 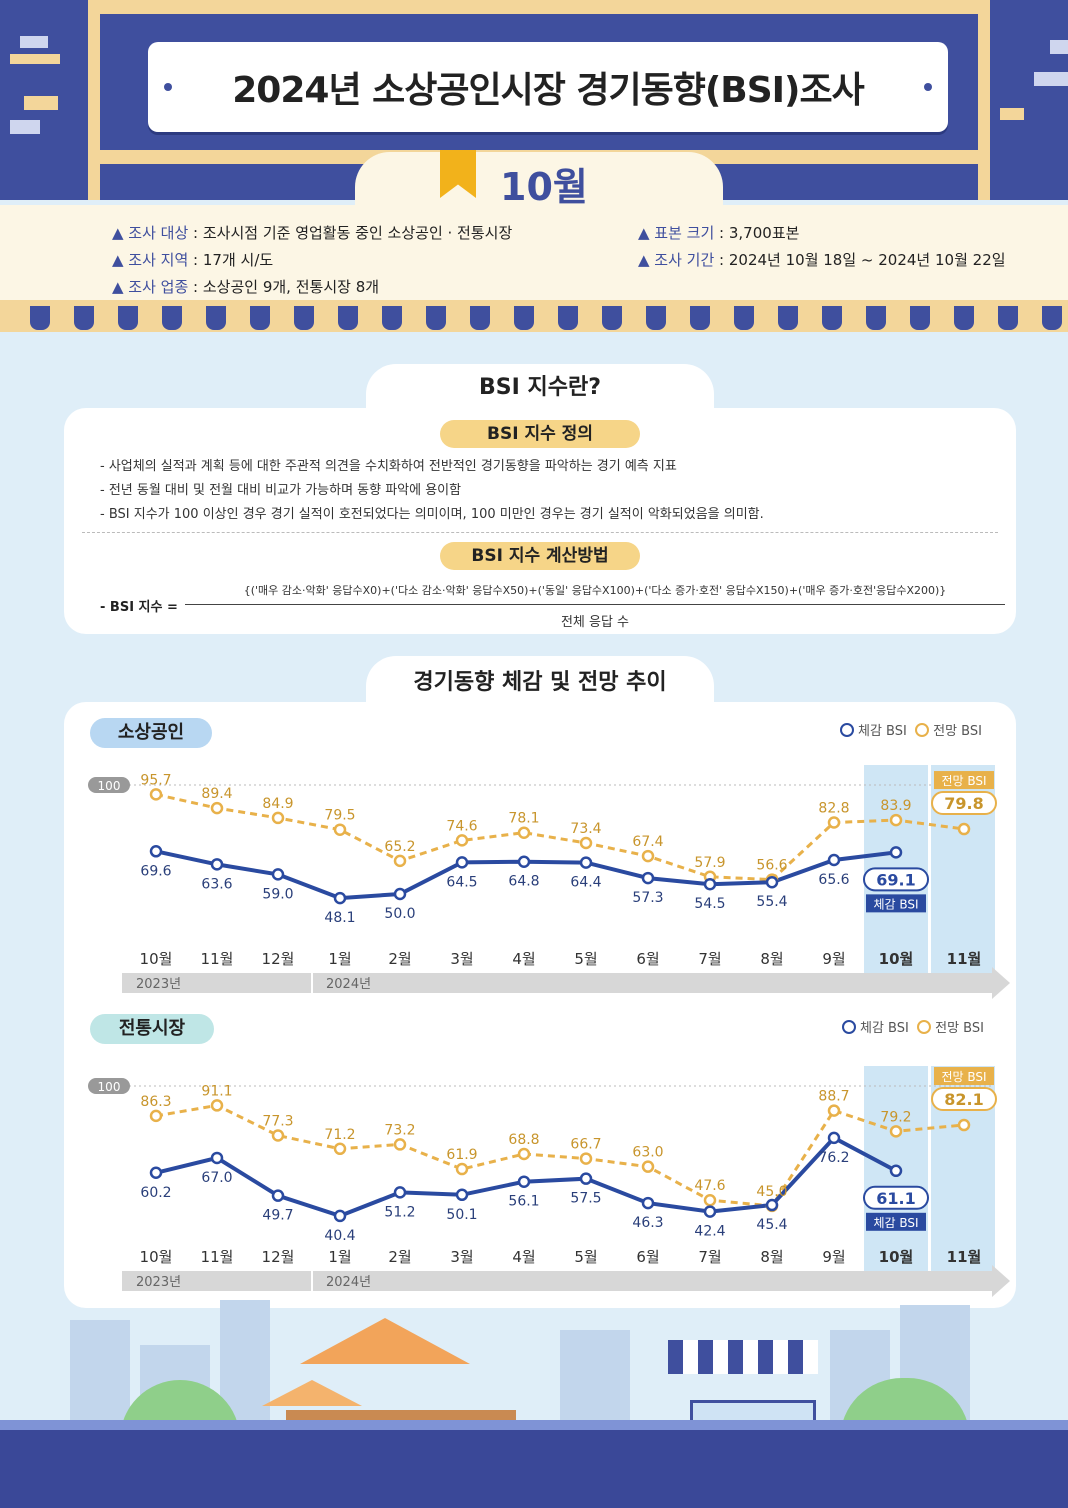 What do you see at coordinates (833, 808) in the screenshot?
I see `forecast-bsi-label: 82.8` at bounding box center [833, 808].